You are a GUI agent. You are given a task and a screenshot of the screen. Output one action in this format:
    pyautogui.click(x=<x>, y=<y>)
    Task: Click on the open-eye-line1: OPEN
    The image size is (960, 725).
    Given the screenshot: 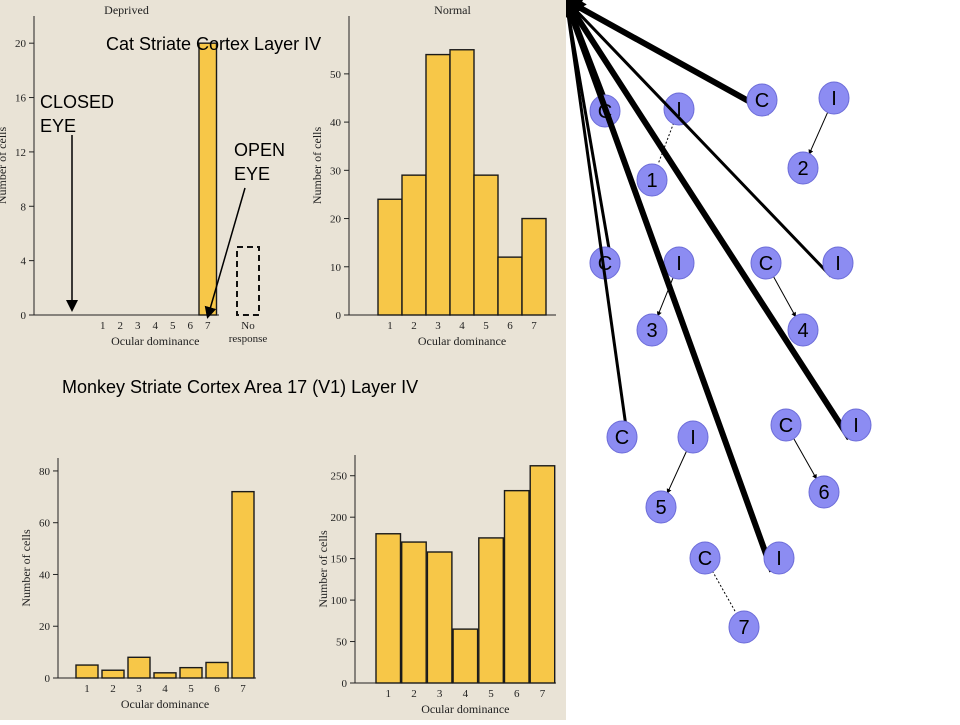 What is the action you would take?
    pyautogui.click(x=260, y=150)
    